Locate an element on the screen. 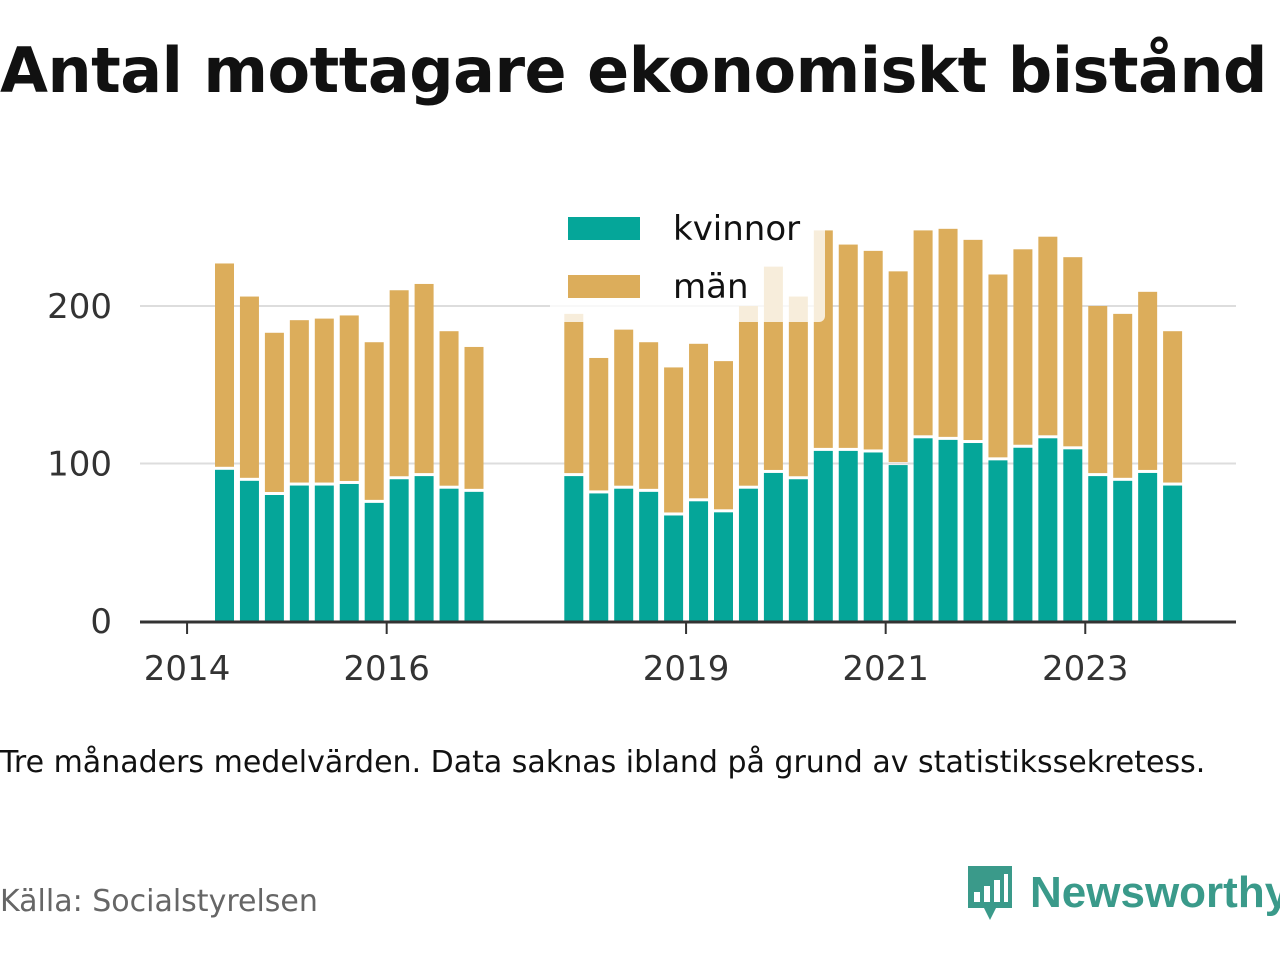 This screenshot has height=960, width=1280. bar-man-2015-Q1 is located at coordinates (299, 401).